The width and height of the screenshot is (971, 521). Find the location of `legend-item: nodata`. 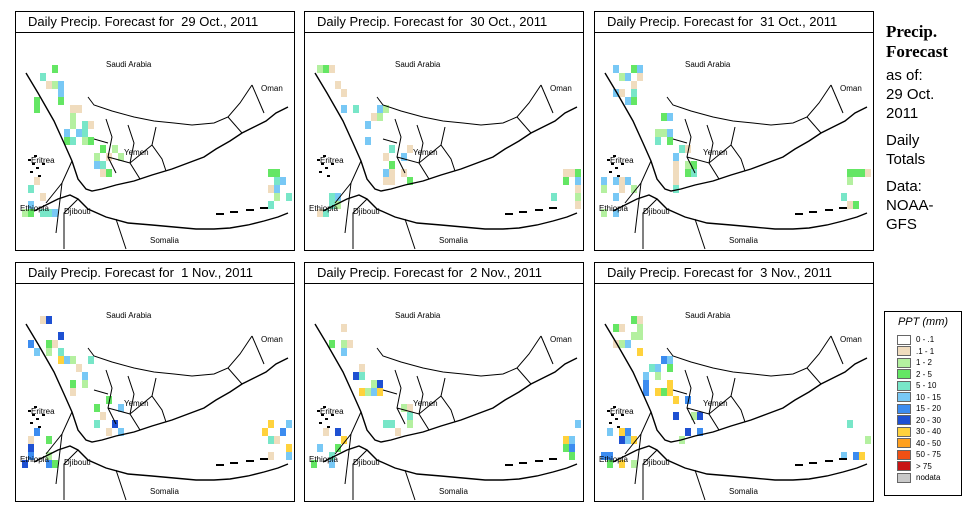

legend-item: nodata is located at coordinates (923, 478).